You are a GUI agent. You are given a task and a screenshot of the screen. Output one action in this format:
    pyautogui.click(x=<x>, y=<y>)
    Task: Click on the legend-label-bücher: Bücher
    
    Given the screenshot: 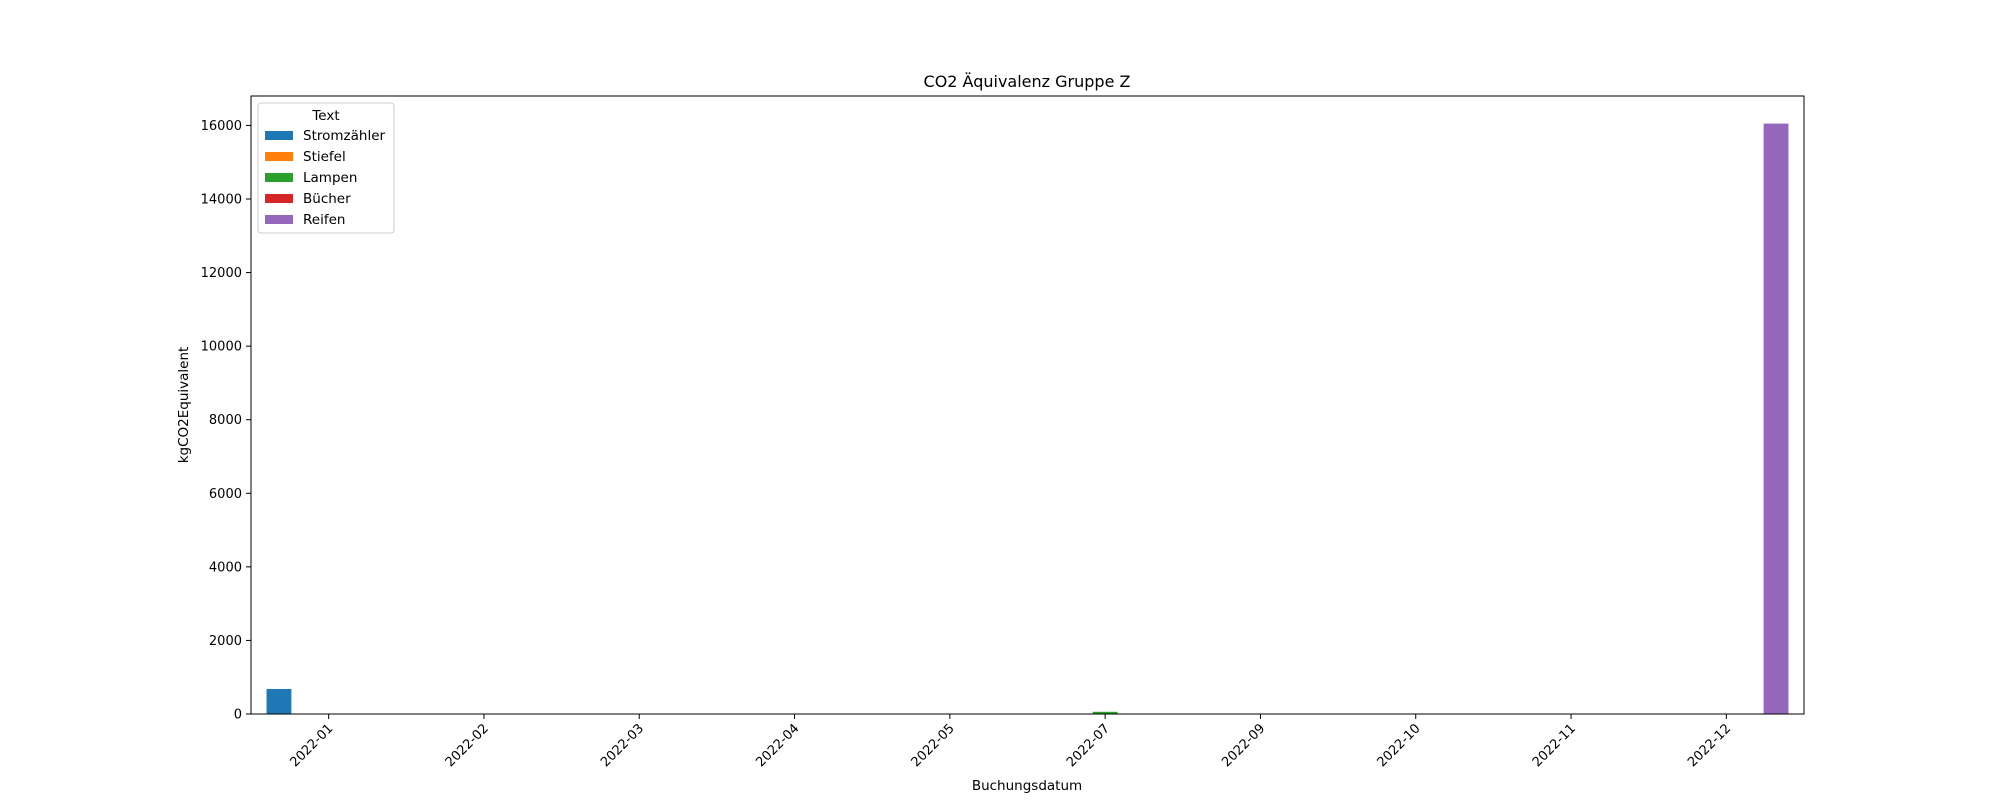 What is the action you would take?
    pyautogui.click(x=327, y=199)
    